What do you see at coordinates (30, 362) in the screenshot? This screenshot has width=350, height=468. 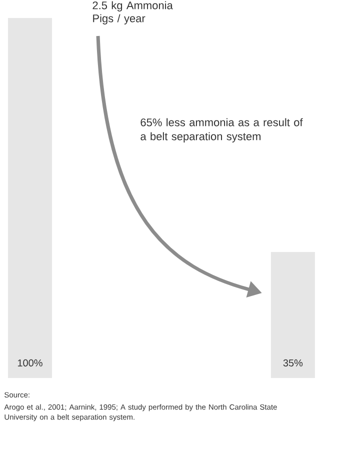 I see `data-label: 100%` at bounding box center [30, 362].